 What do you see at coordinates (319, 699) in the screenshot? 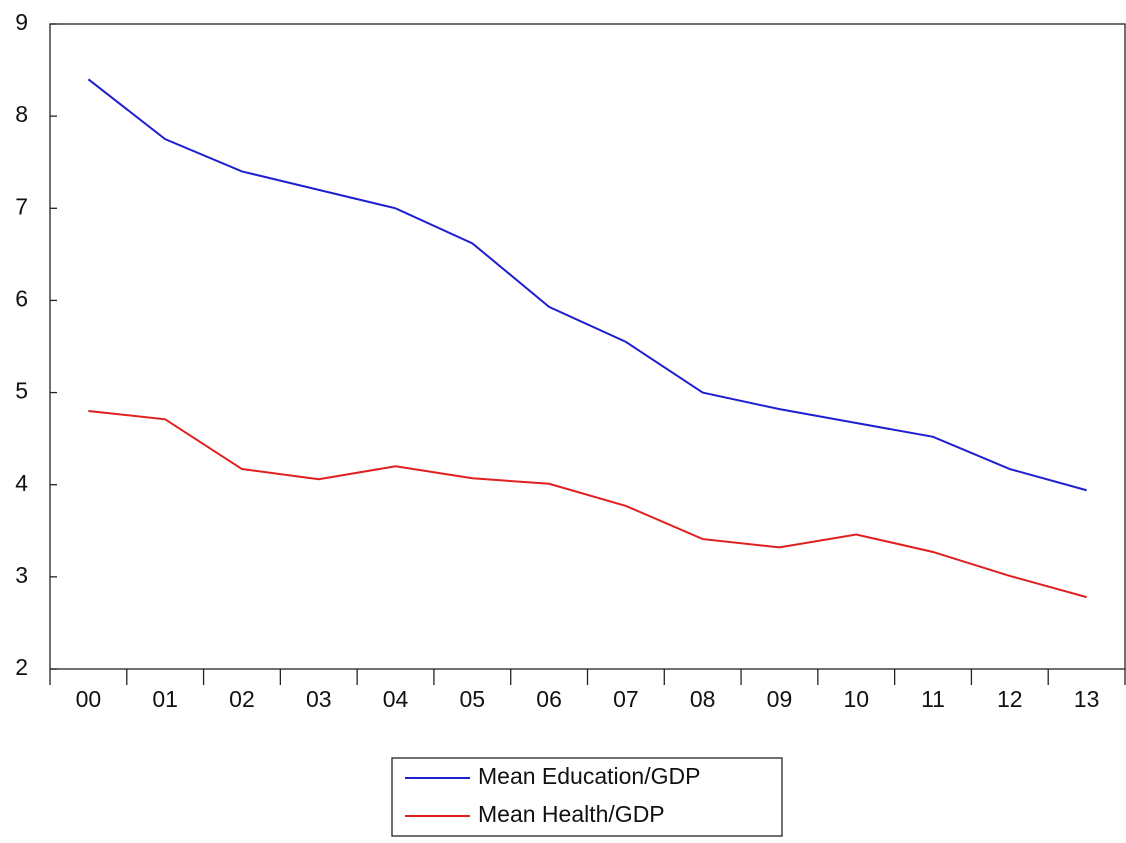
I see `x-tick-label: 03` at bounding box center [319, 699].